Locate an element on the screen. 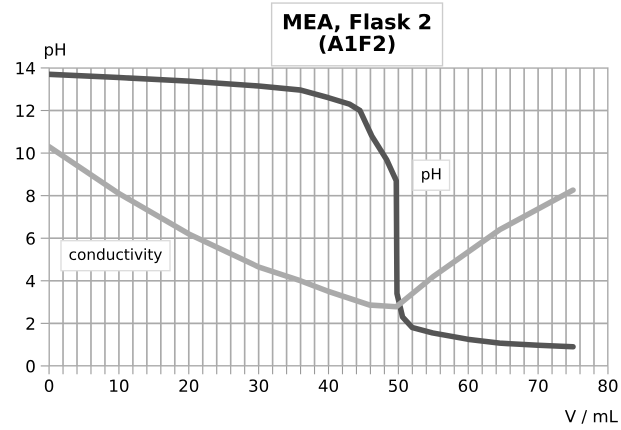 The height and width of the screenshot is (430, 621). x-tick-label: 10 is located at coordinates (119, 385).